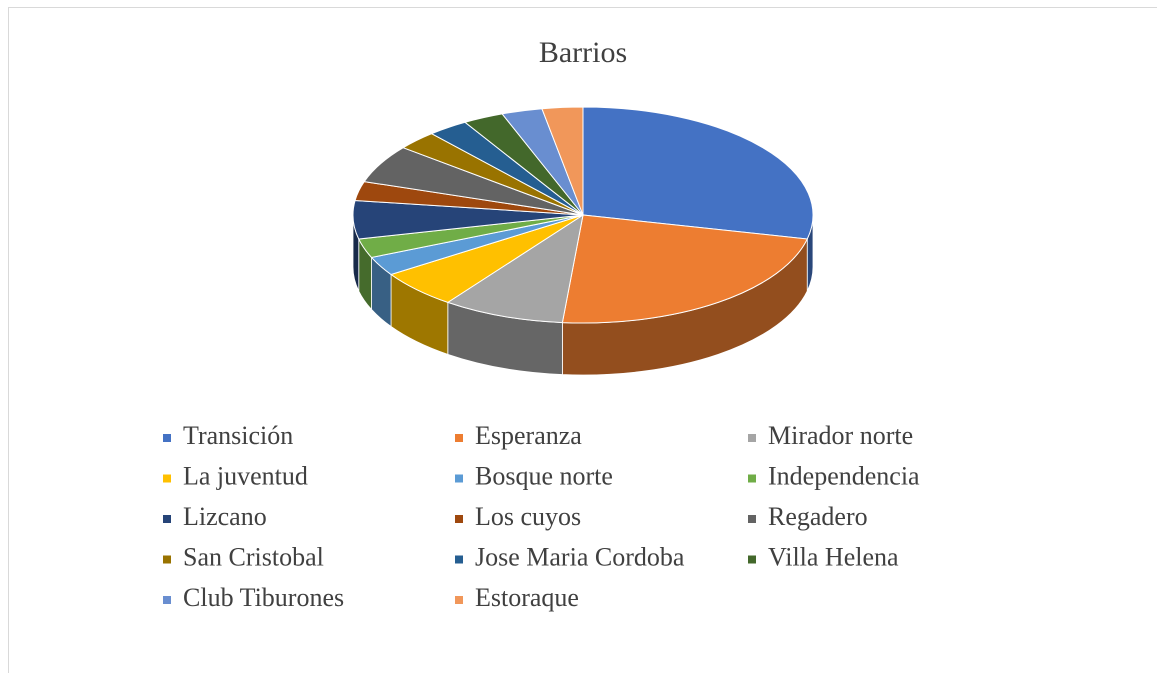 This screenshot has width=1157, height=673. Describe the element at coordinates (544, 475) in the screenshot. I see `legend-label: Bosque norte` at that location.